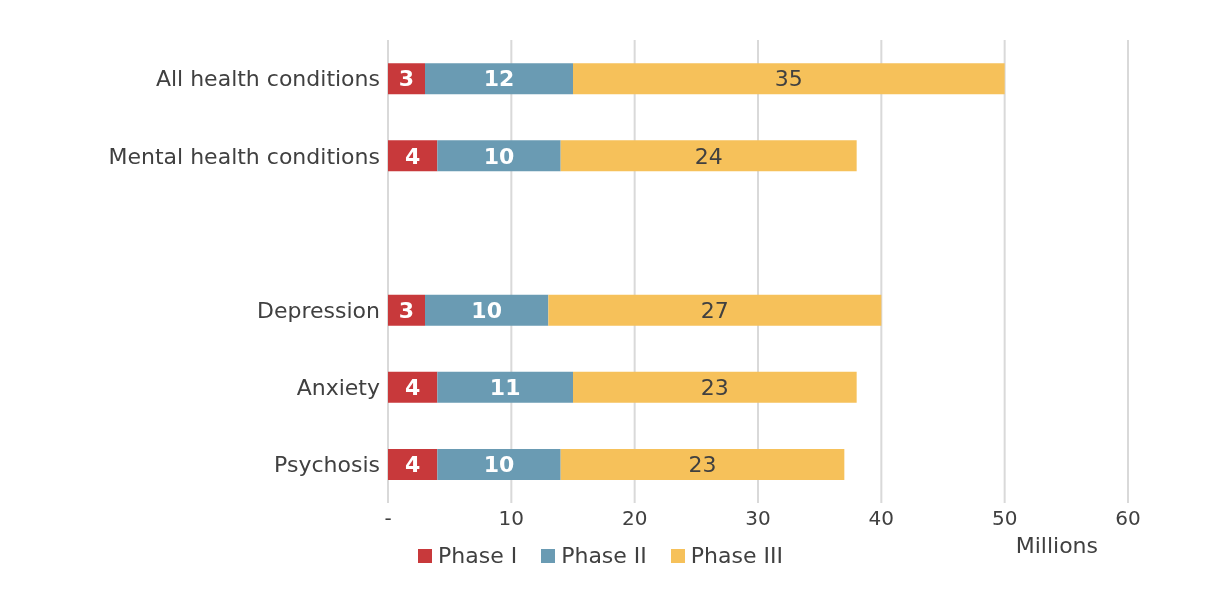 This screenshot has height=596, width=1215. Describe the element at coordinates (1004, 518) in the screenshot. I see `x-tick-label: 50` at that location.